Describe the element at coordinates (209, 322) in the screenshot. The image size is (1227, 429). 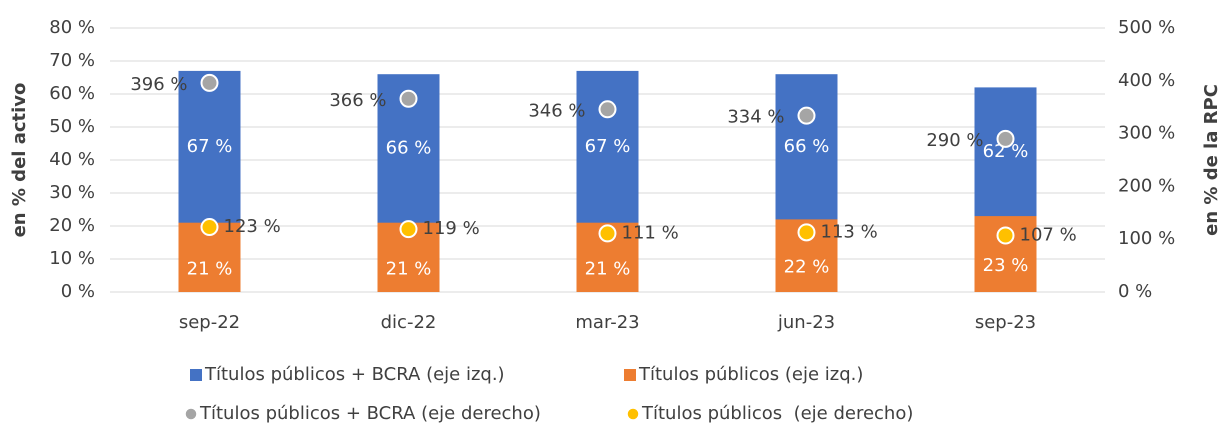
I see `x-tick-label: sep-22` at that location.